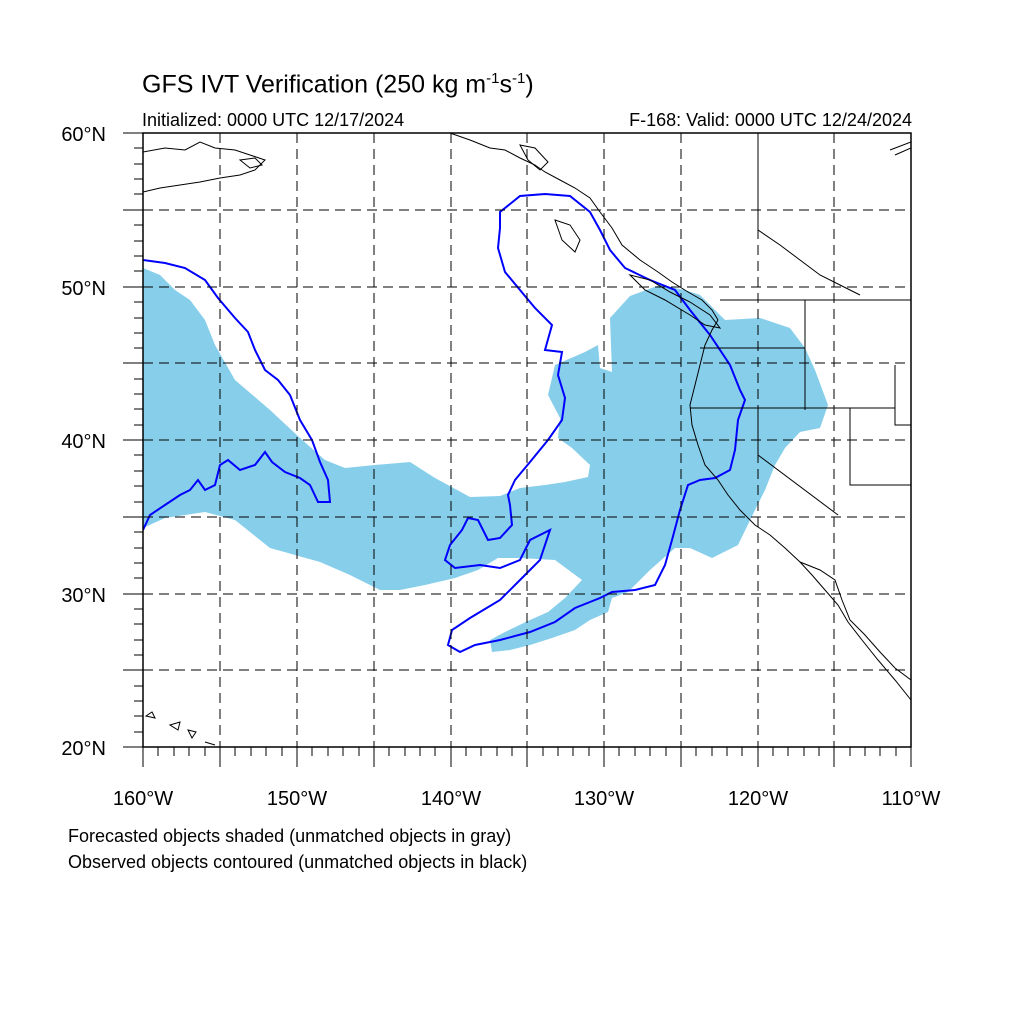  Describe the element at coordinates (758, 799) in the screenshot. I see `x-label-120w: 120°W` at that location.